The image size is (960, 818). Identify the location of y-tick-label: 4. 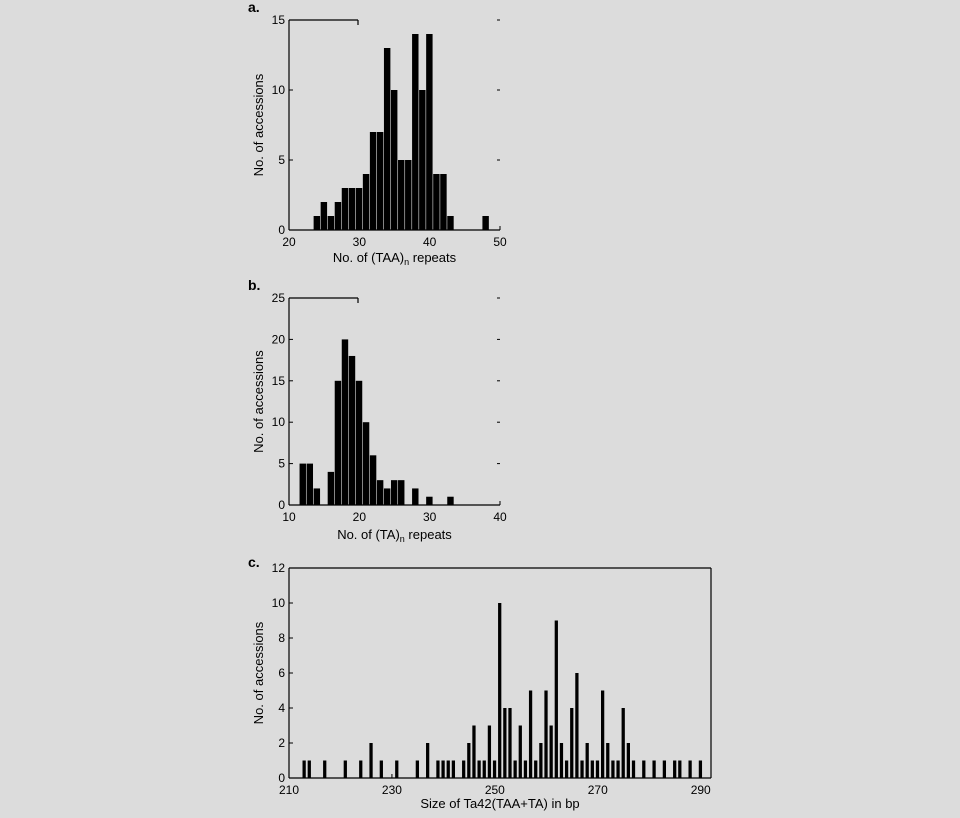
(281, 708).